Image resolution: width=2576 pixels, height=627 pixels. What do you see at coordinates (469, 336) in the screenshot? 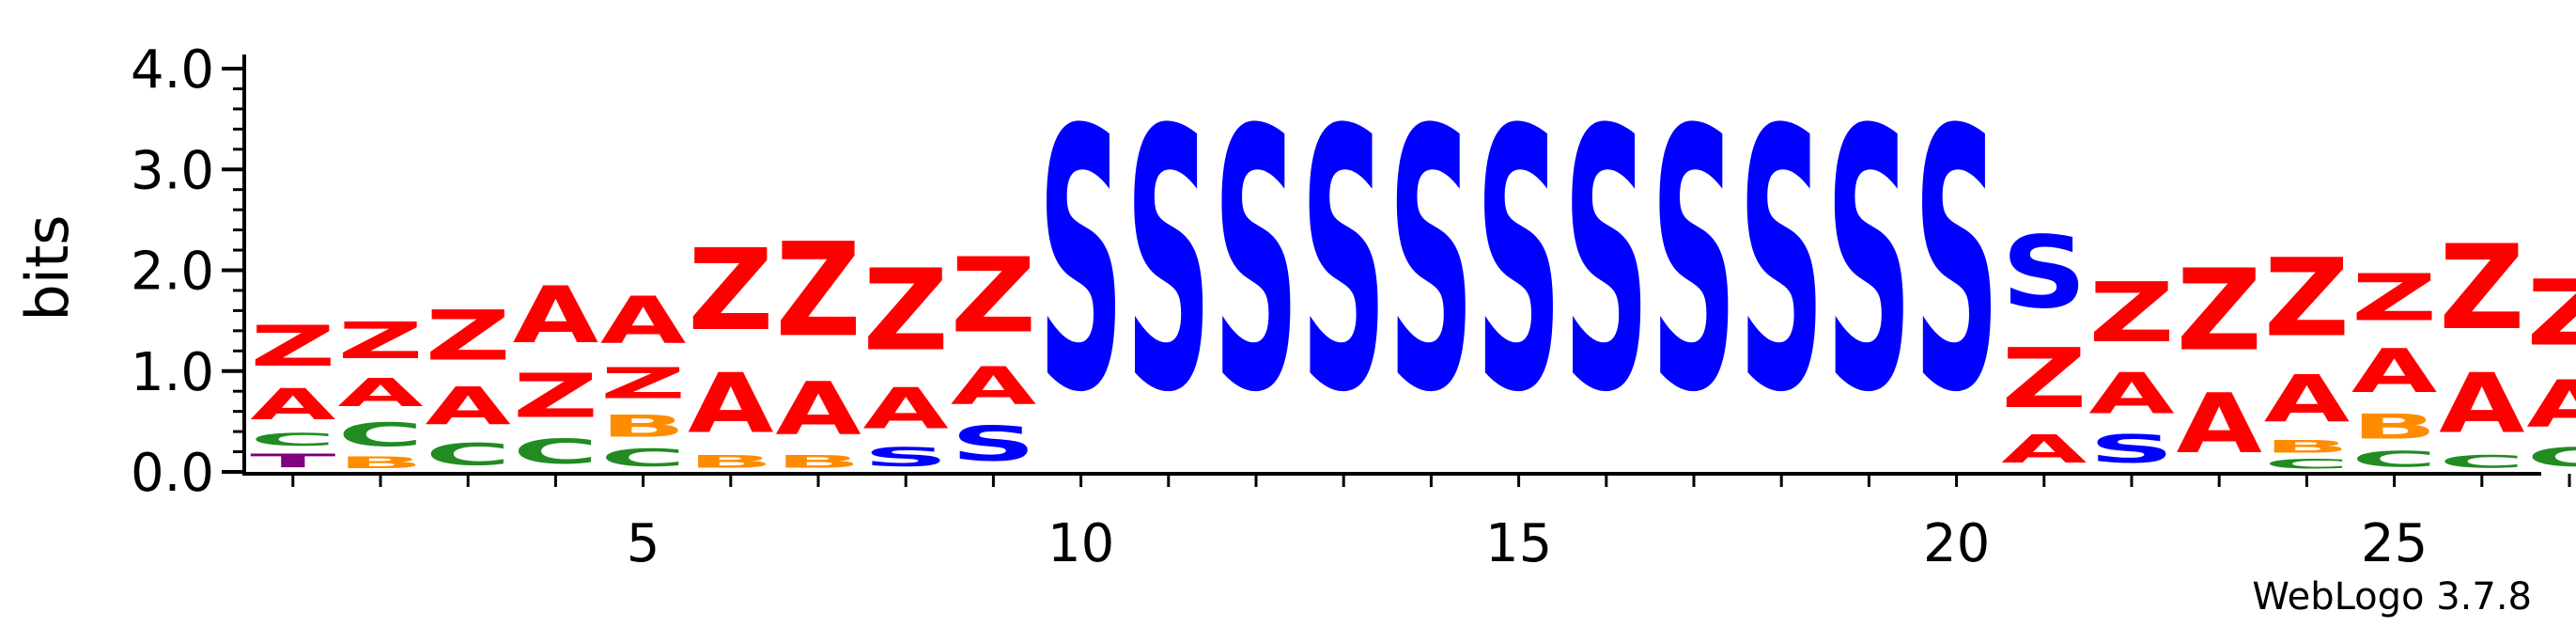
I see `logo-letter-Z-pos-3: Z` at bounding box center [469, 336].